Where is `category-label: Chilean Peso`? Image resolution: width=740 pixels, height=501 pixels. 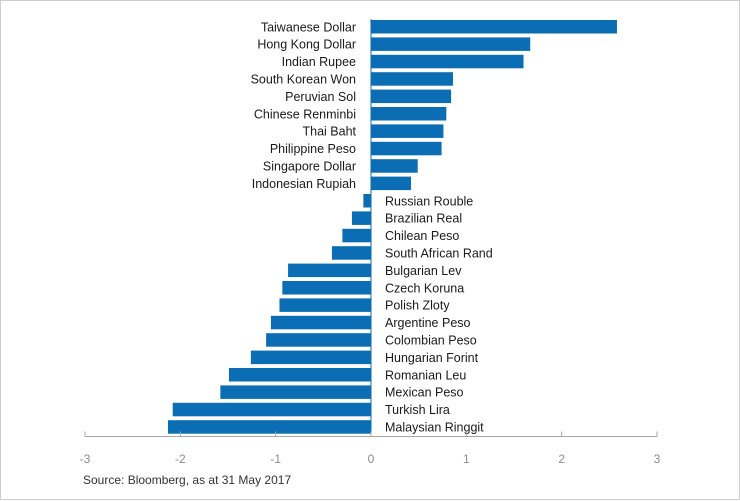
category-label: Chilean Peso is located at coordinates (422, 236).